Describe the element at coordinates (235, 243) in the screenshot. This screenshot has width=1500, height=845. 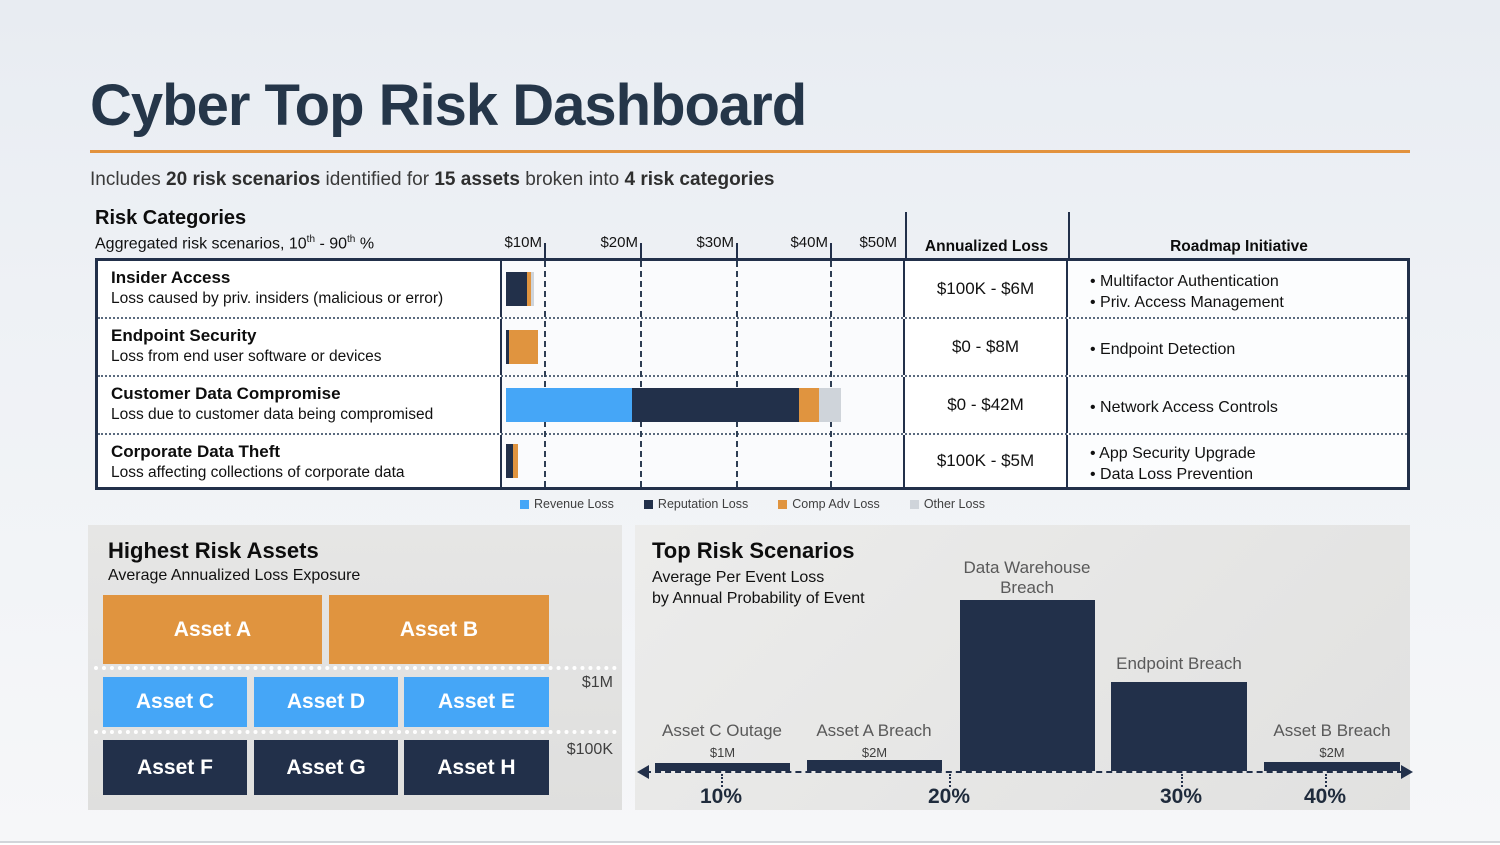
I see `risk-categories-subheading: Aggregated risk scenarios, 10th - 90th %` at that location.